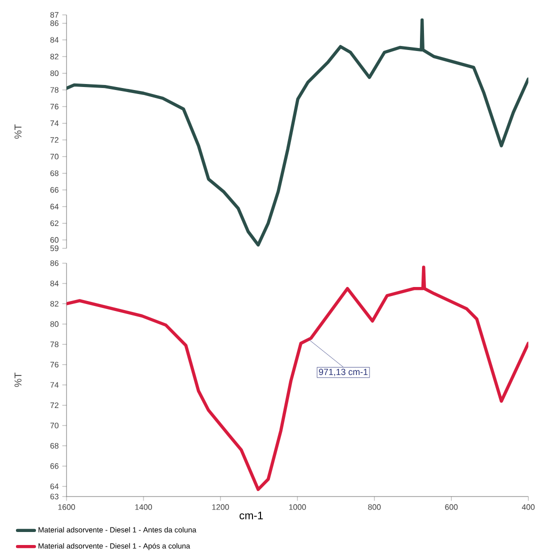  What do you see at coordinates (251, 516) in the screenshot?
I see `x-axis-title: cm-1` at bounding box center [251, 516].